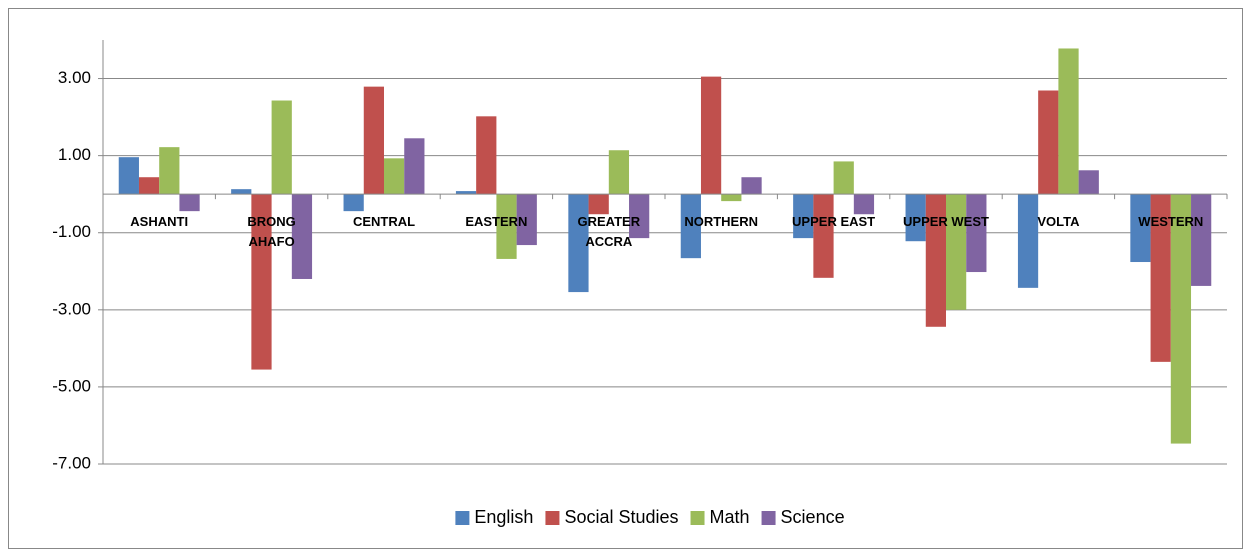 Image resolution: width=1251 pixels, height=553 pixels. I want to click on x-tick-label: VOLTA, so click(1058, 222).